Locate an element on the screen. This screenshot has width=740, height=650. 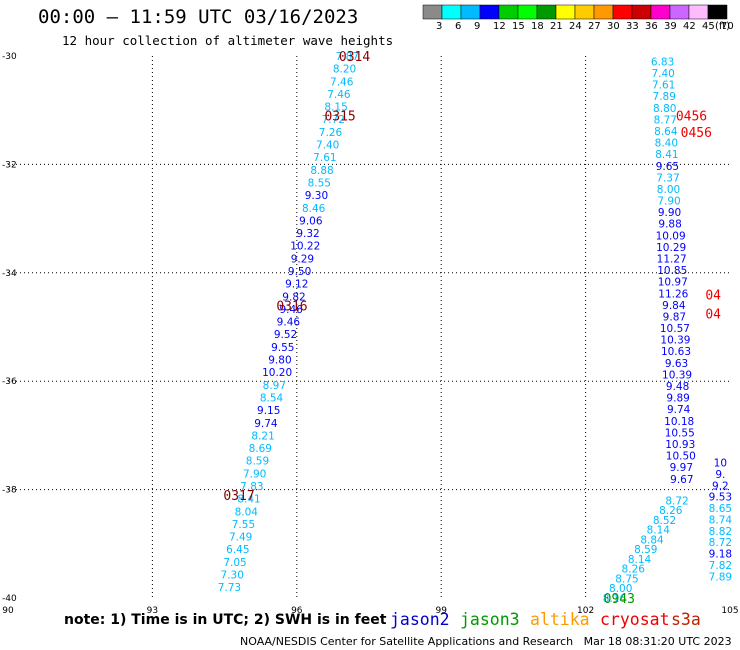
credit-timestamp: Mar 18 08:31:20 UTC 2023 is located at coordinates (657, 641).